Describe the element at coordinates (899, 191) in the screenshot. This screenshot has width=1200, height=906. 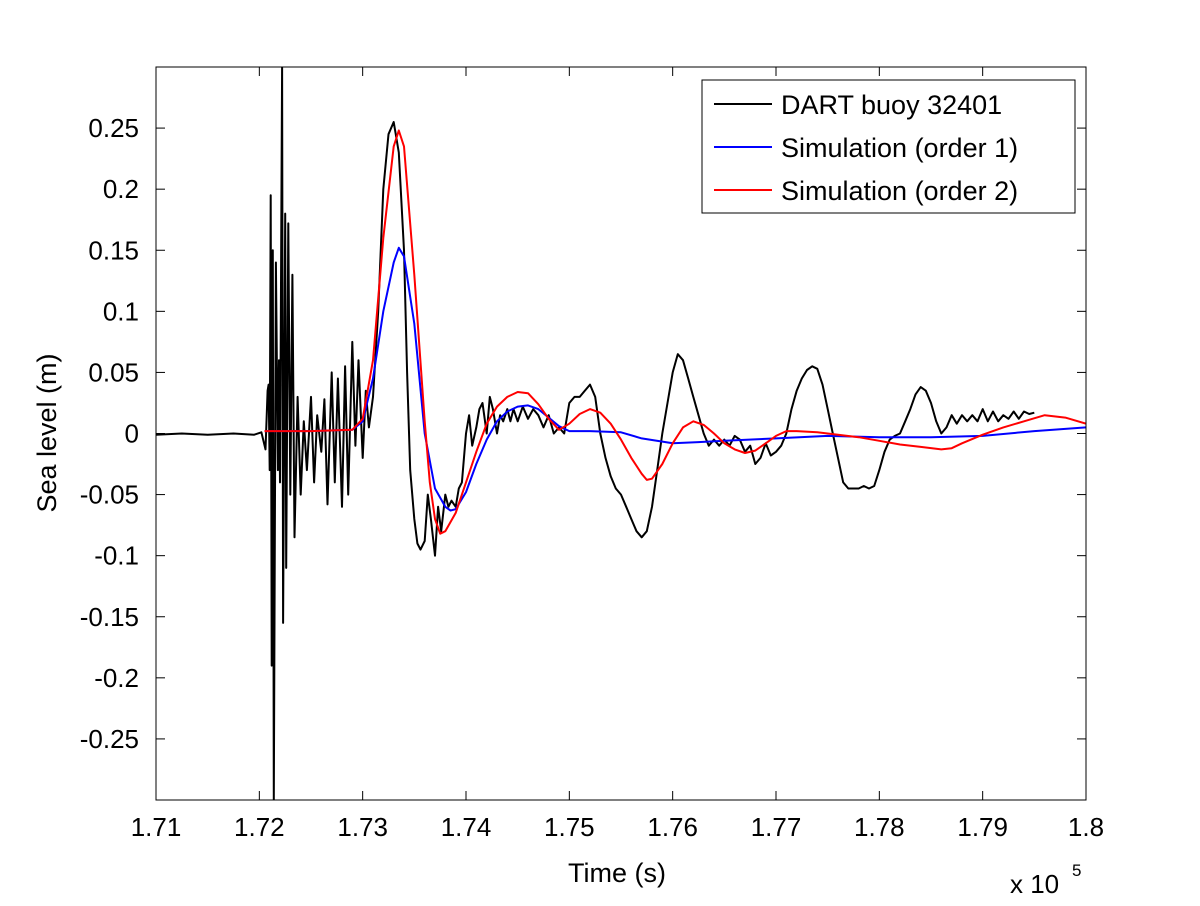
I see `legend-label-order-2: Simulation (order 2)` at that location.